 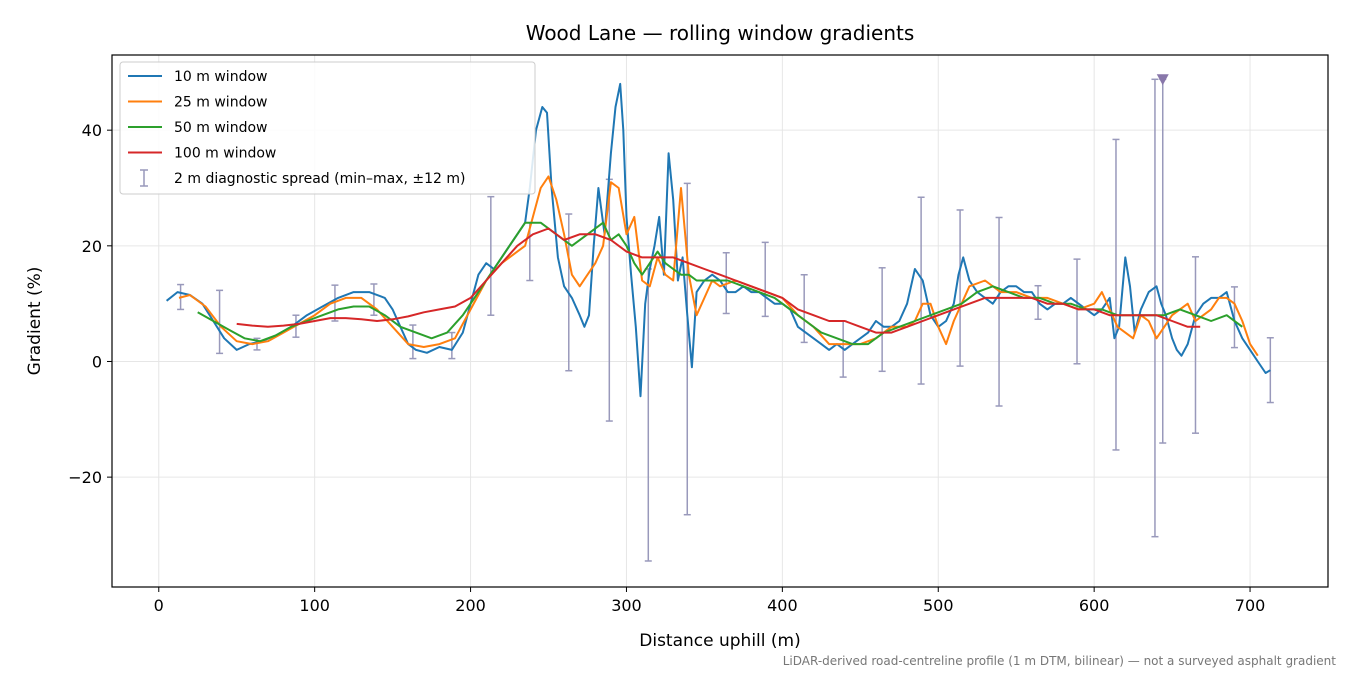 What do you see at coordinates (159, 605) in the screenshot?
I see `x-tick-label: 0` at bounding box center [159, 605].